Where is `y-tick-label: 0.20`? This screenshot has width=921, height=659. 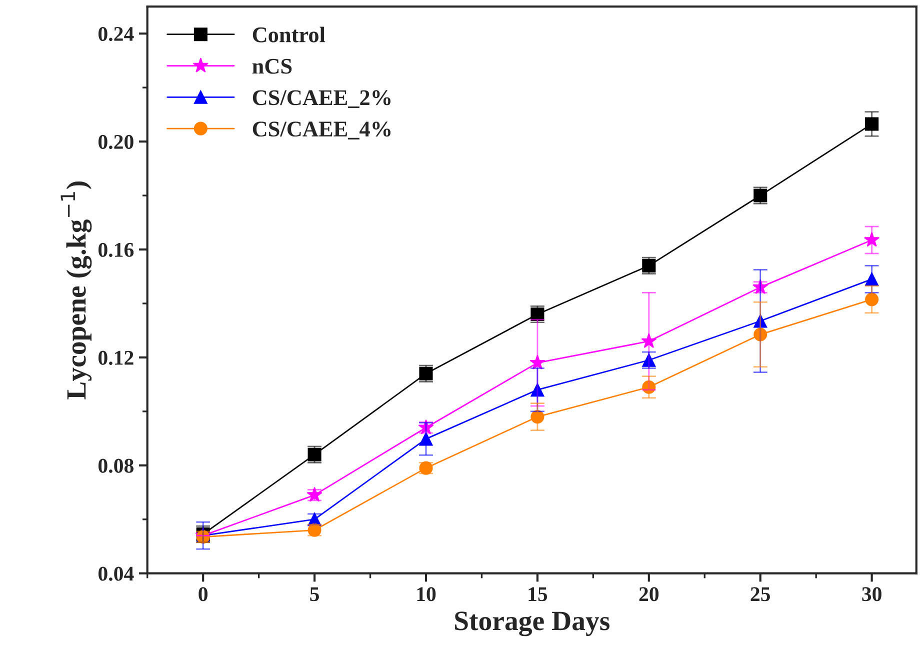
y-tick-label: 0.20 is located at coordinates (116, 142).